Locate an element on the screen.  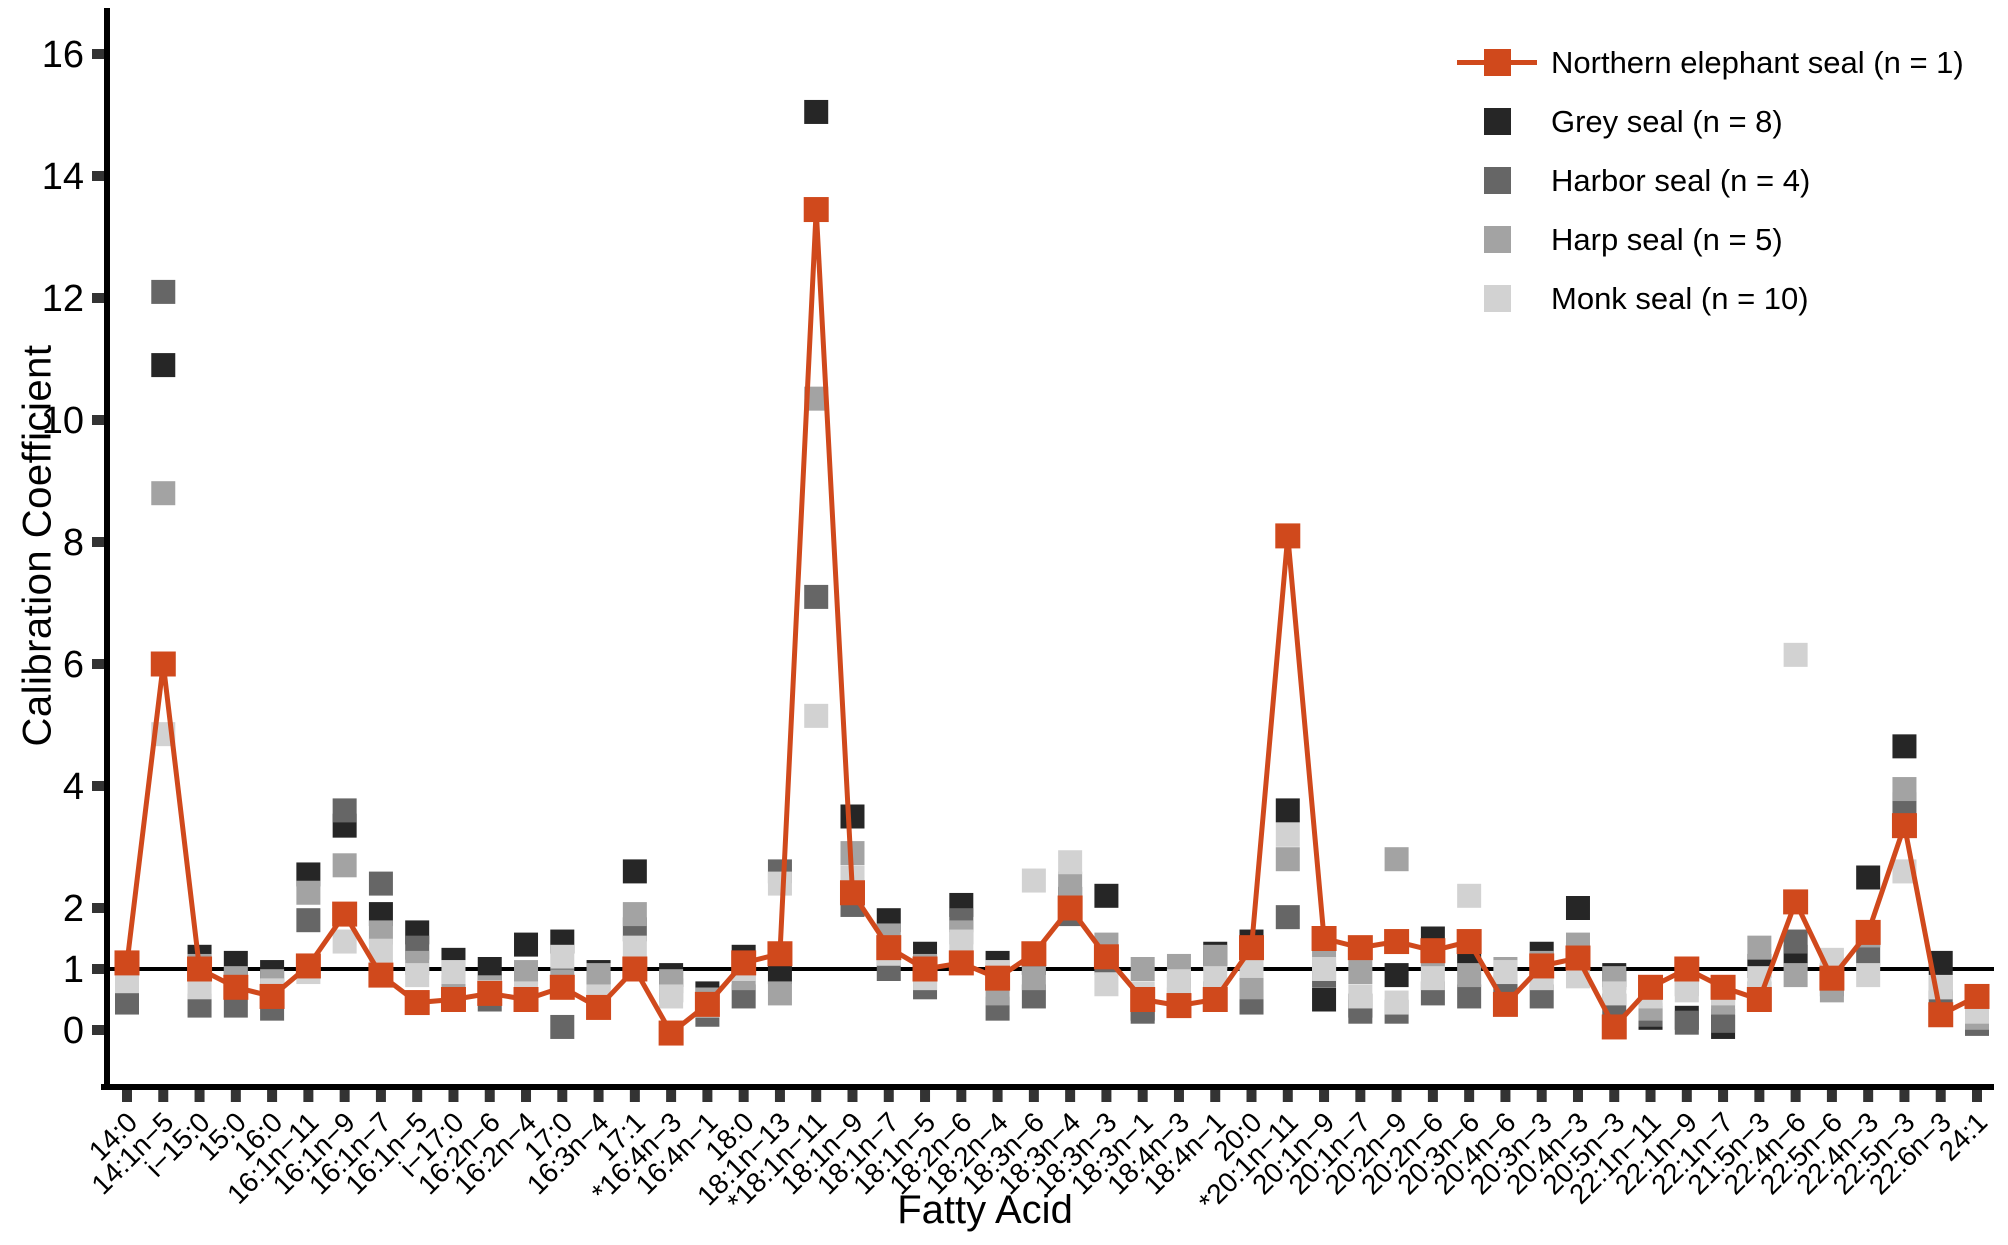
legend-item: Grey seal (n = 8) is located at coordinates (1710, 121).